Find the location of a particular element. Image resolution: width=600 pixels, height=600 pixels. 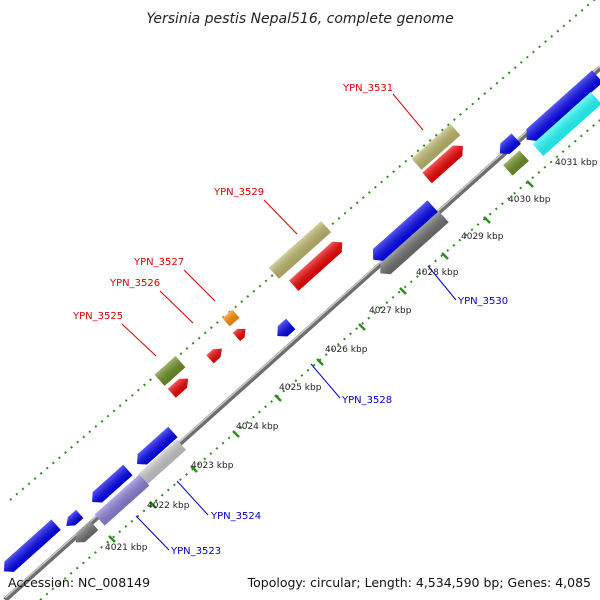

tick-label: 4026 kbp is located at coordinates (346, 350).